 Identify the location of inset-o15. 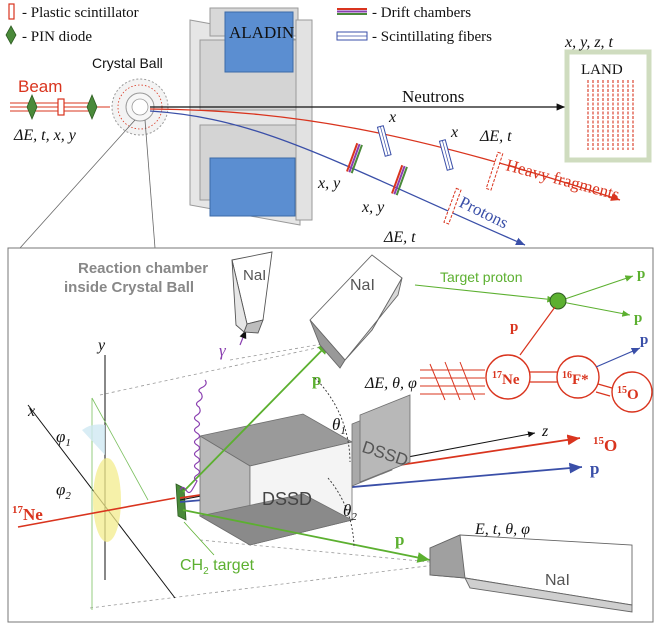
(632, 392).